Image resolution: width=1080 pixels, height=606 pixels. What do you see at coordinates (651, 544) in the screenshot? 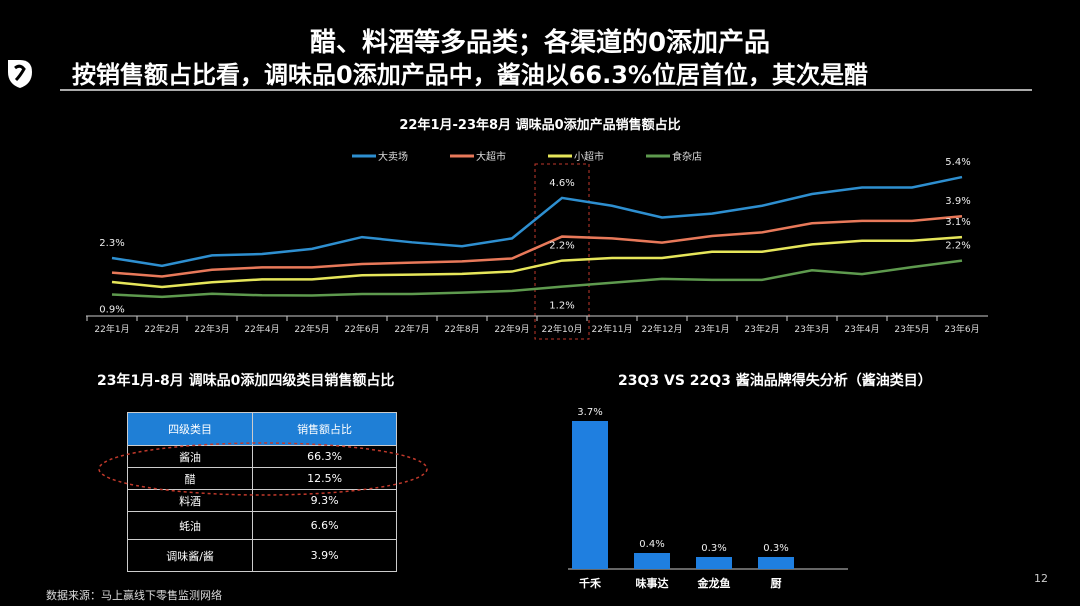
I see `bar-value-label: 0.4%` at bounding box center [651, 544].